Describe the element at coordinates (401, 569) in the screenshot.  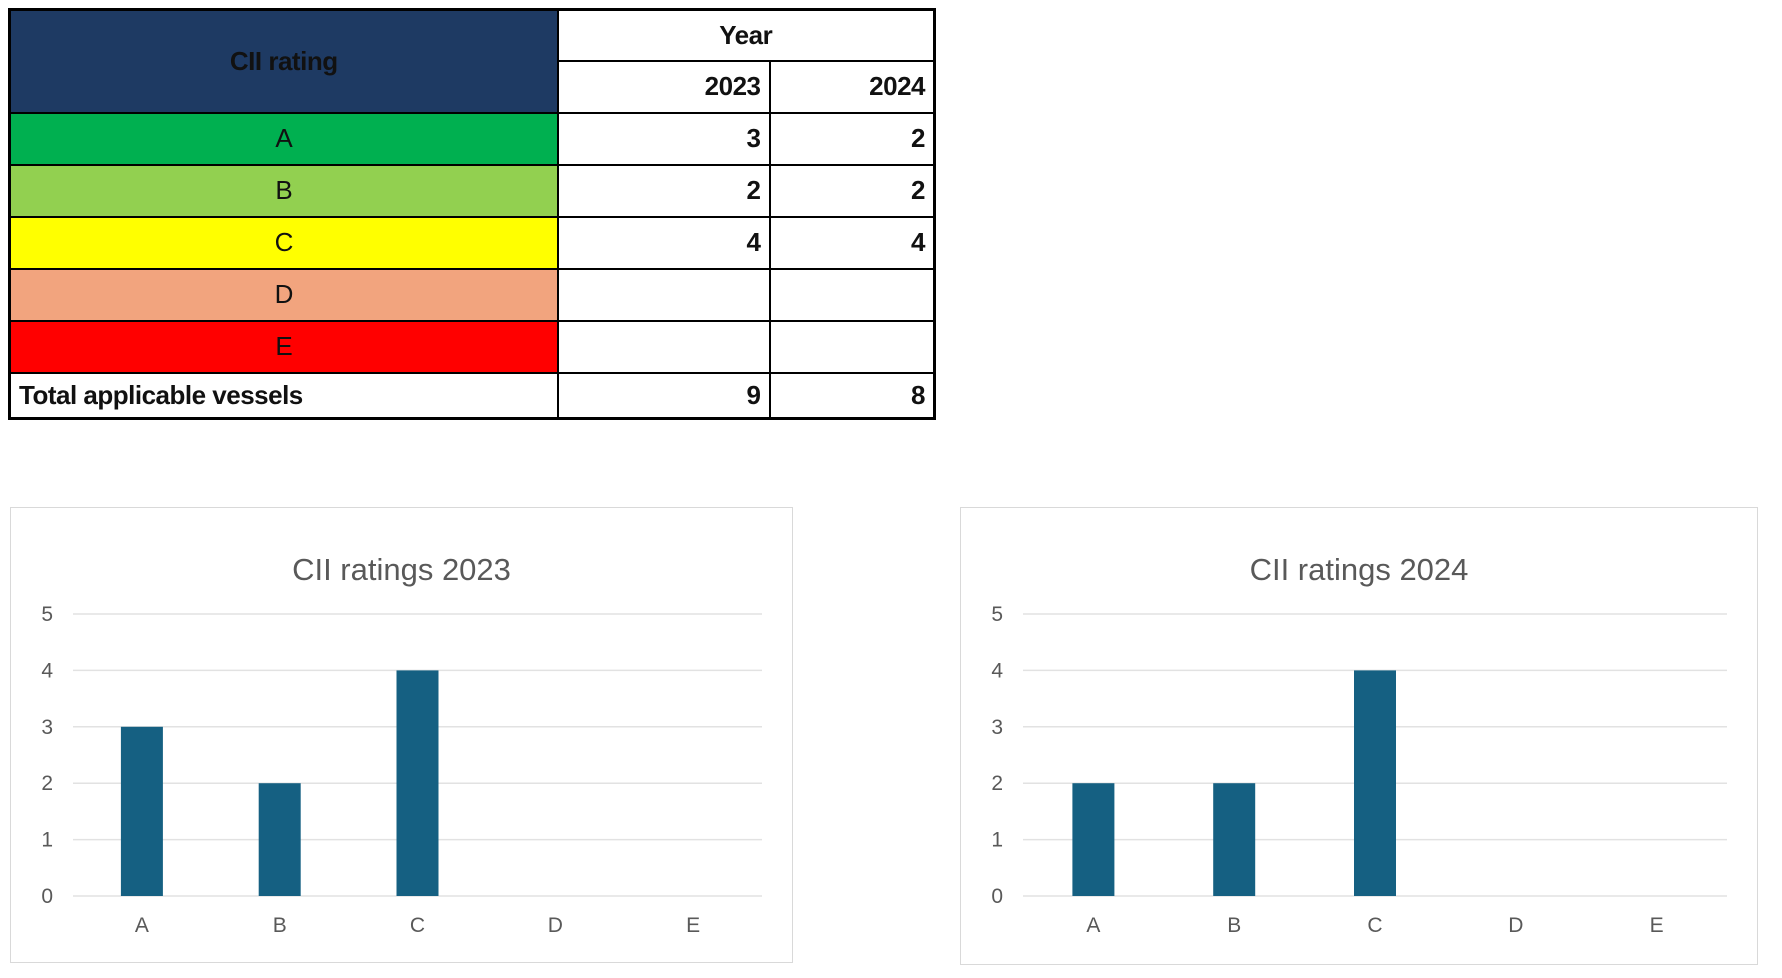
I see `chart-title: CII ratings 2023` at that location.